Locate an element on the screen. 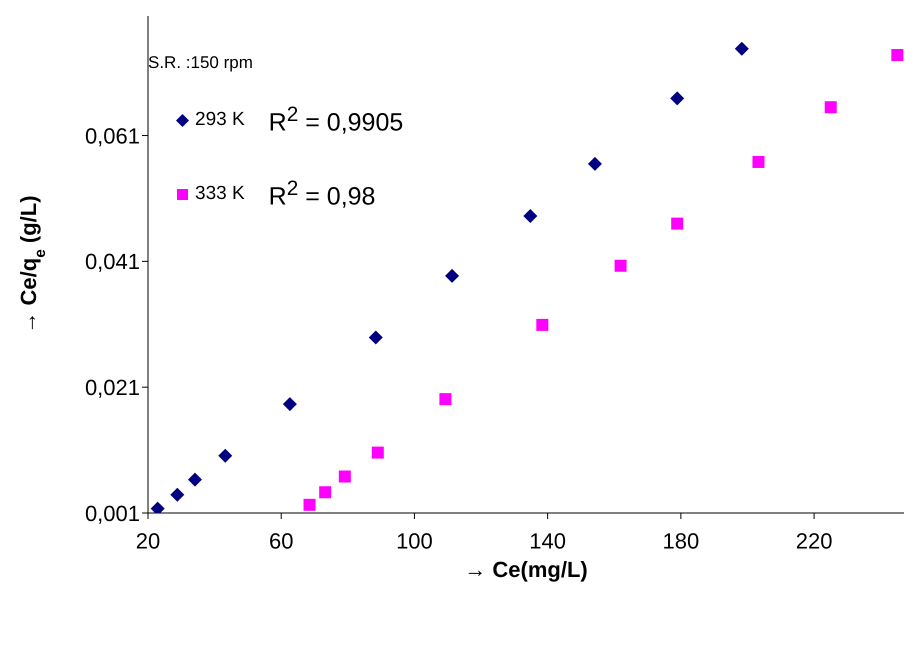 Image resolution: width=918 pixels, height=666 pixels. y-tick-label: 0,041 is located at coordinates (112, 261).